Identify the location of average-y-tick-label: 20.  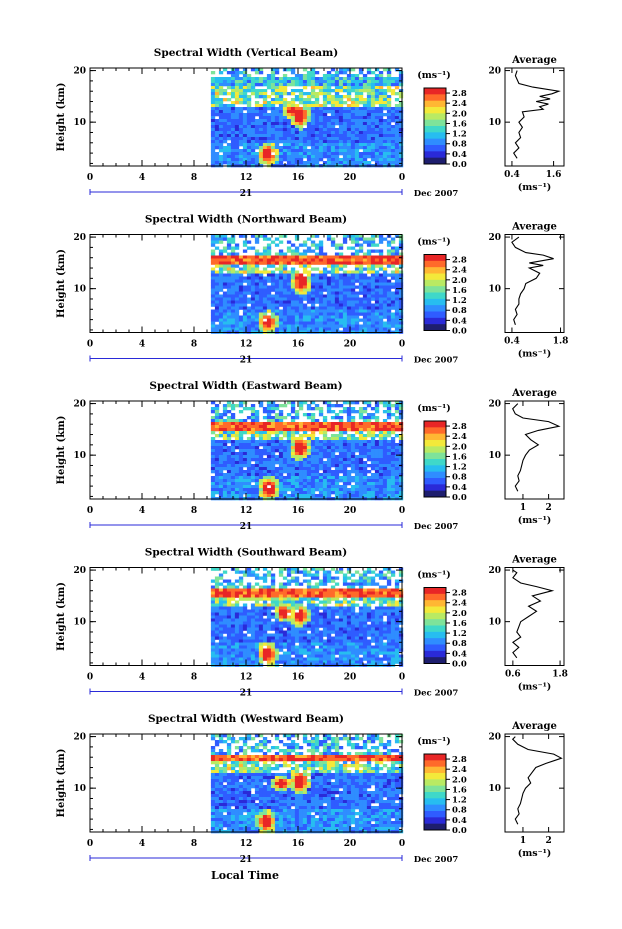
(494, 405).